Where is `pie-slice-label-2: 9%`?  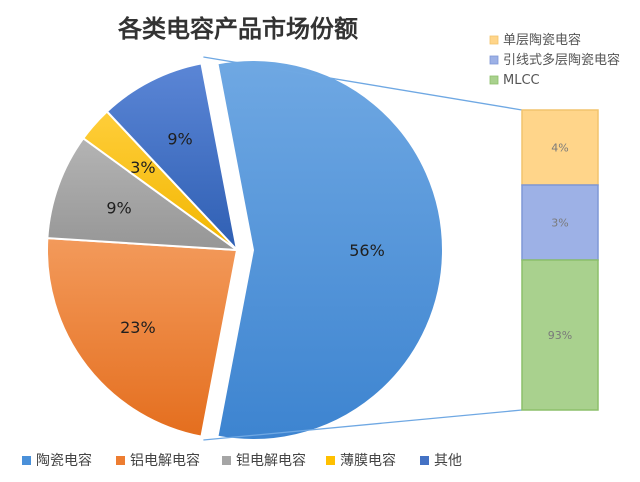 pie-slice-label-2: 9% is located at coordinates (118, 208).